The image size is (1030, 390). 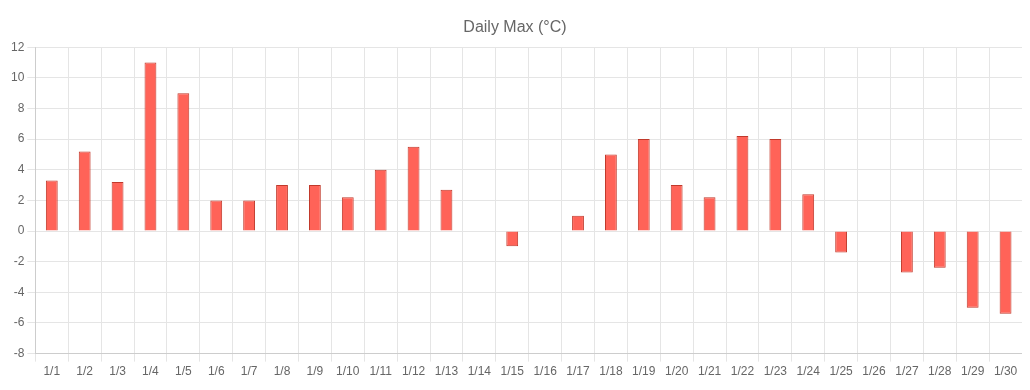 What do you see at coordinates (21, 138) in the screenshot?
I see `y-tick-label: 6` at bounding box center [21, 138].